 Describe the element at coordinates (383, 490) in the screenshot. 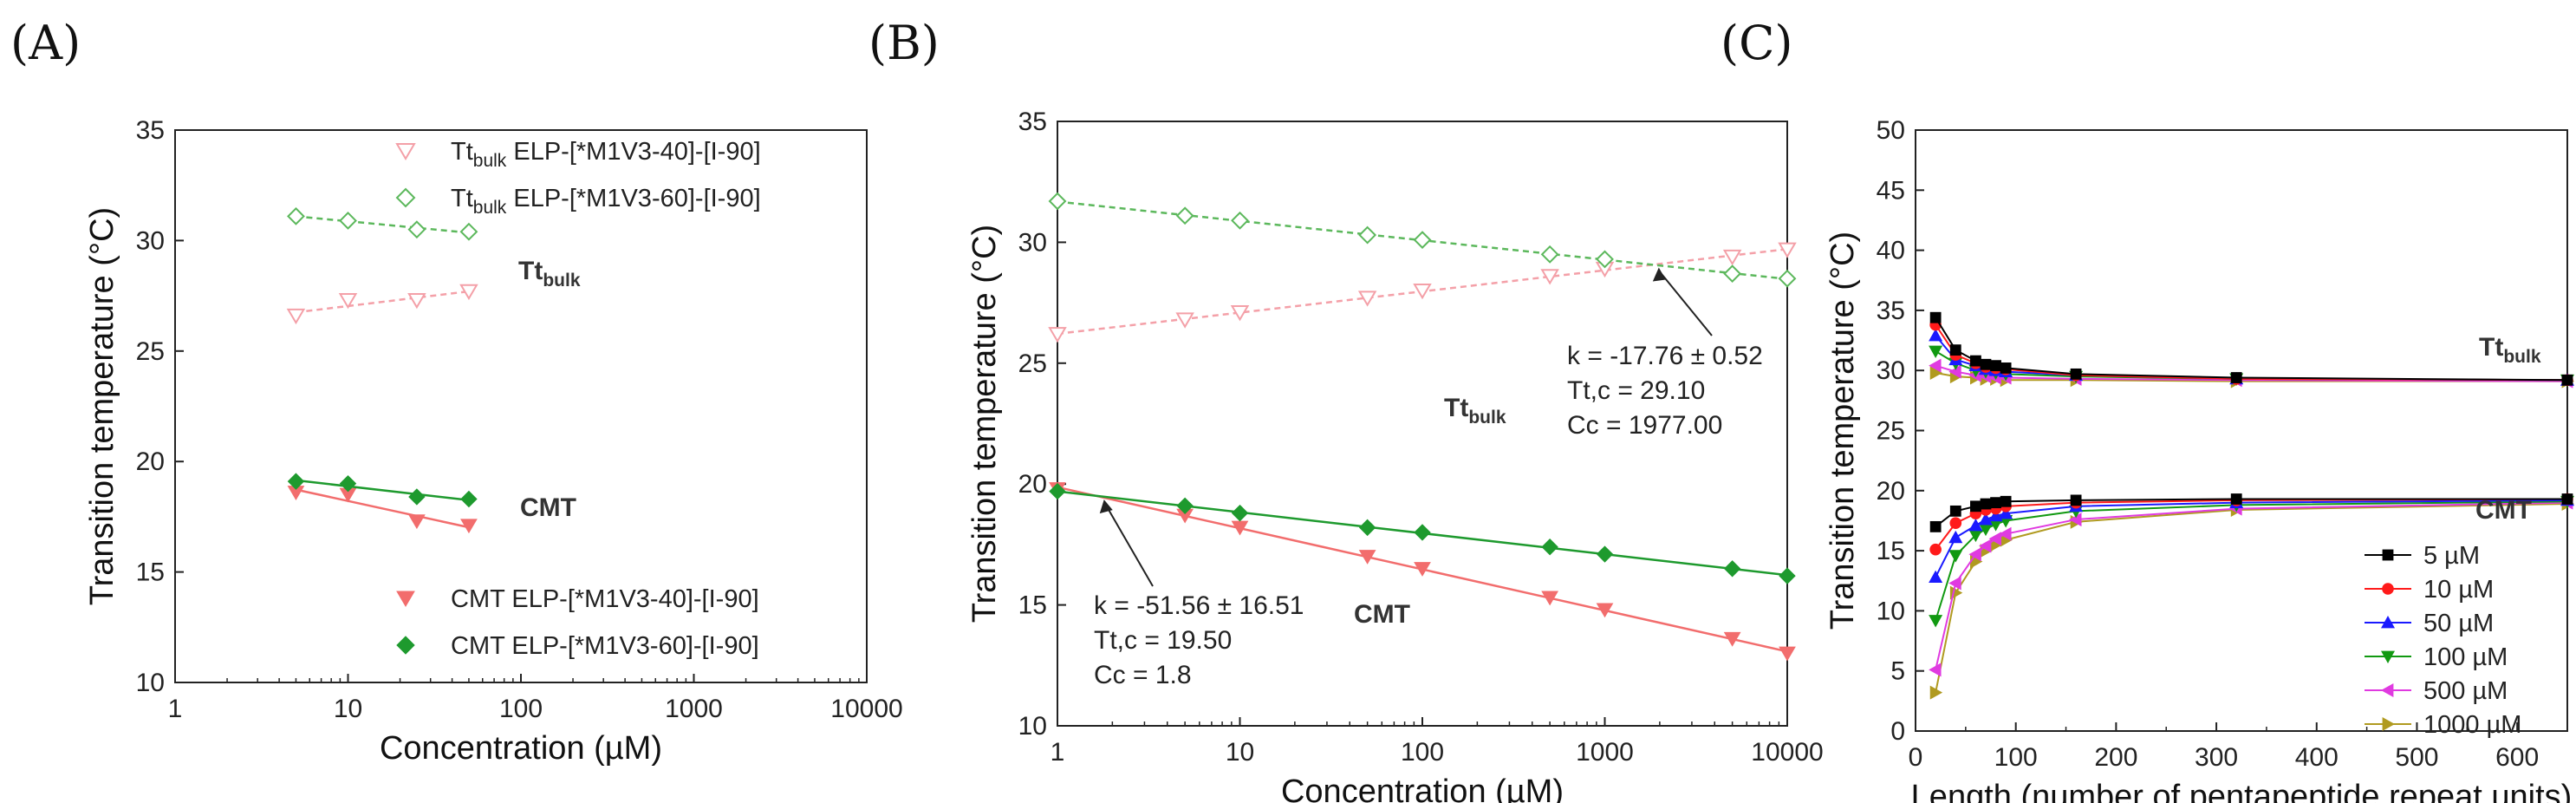

I see `fit-line-cmt60` at that location.